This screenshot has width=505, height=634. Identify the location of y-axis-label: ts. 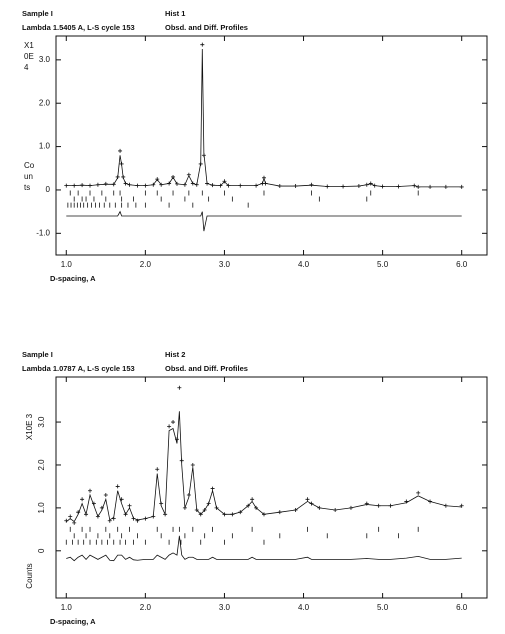
(27, 187).